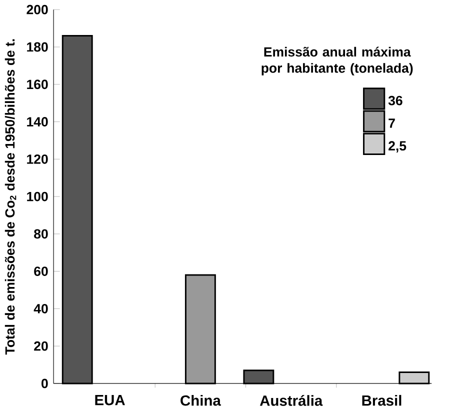 Image resolution: width=451 pixels, height=411 pixels. Describe the element at coordinates (37, 9) in the screenshot. I see `y-tick-label: 200` at that location.